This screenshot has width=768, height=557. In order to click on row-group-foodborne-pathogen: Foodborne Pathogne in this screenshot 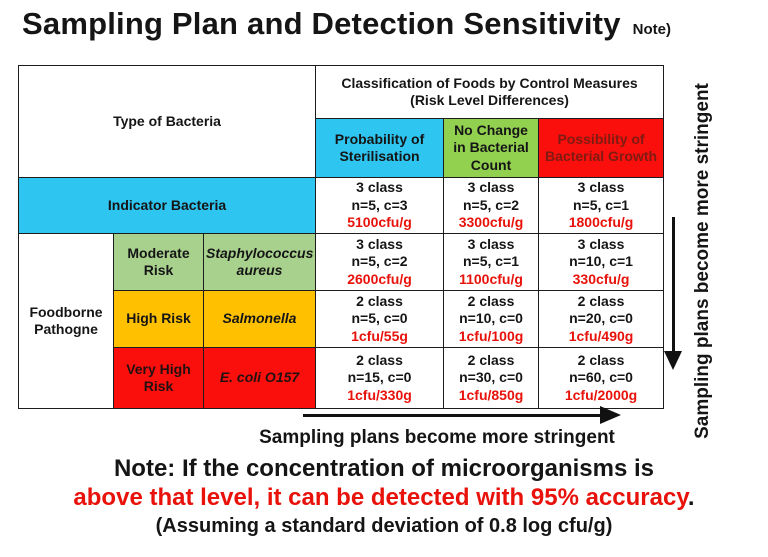, I will do `click(66, 321)`.